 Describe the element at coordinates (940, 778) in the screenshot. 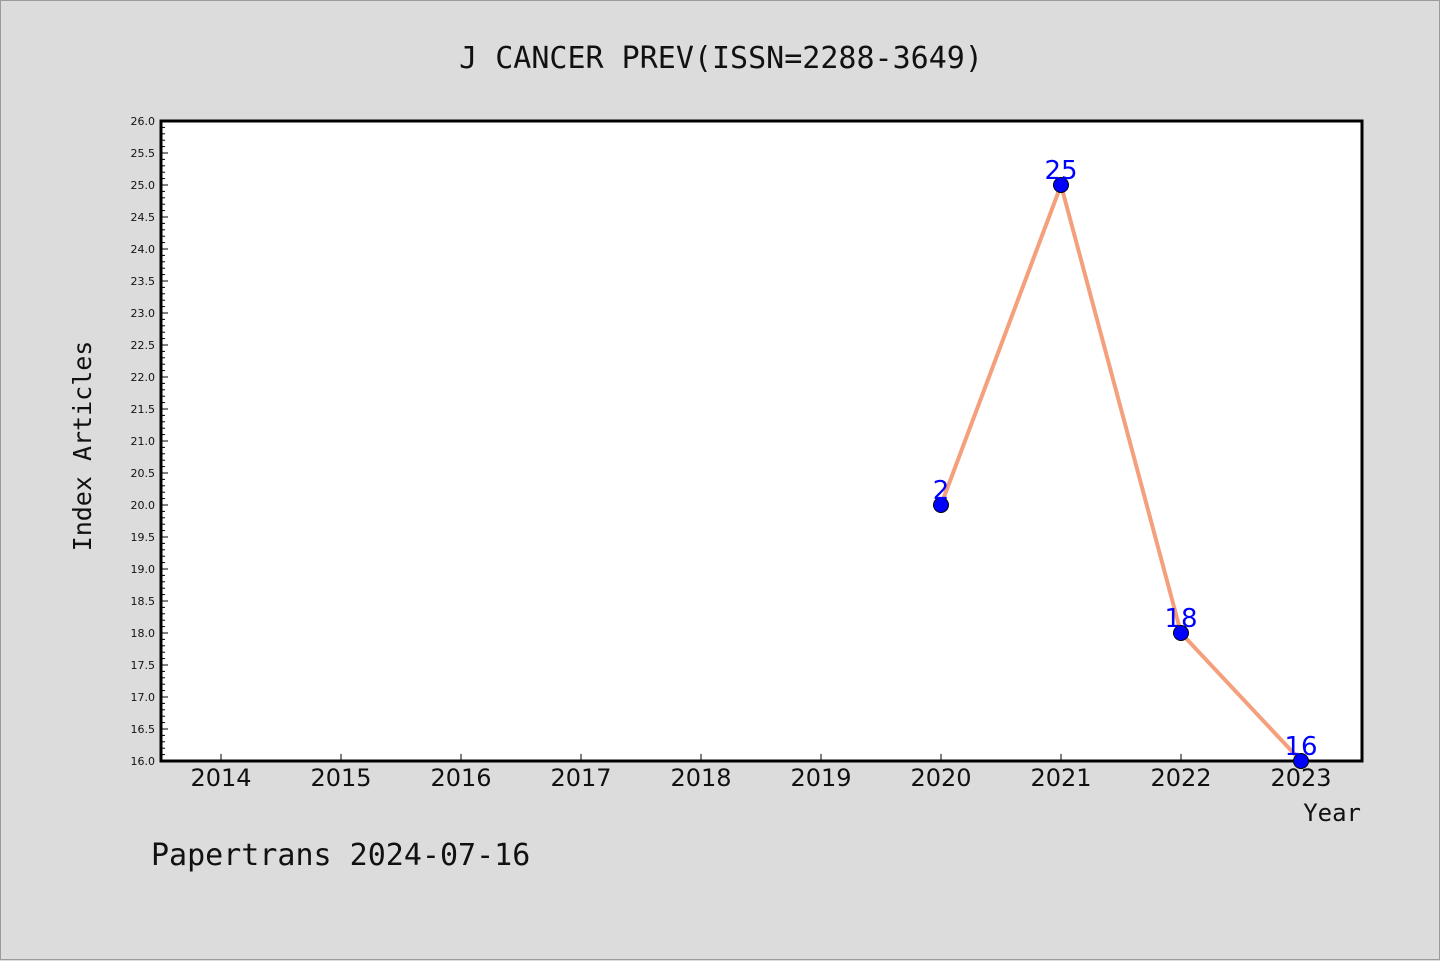

I see `x-tick-label: 2020` at that location.